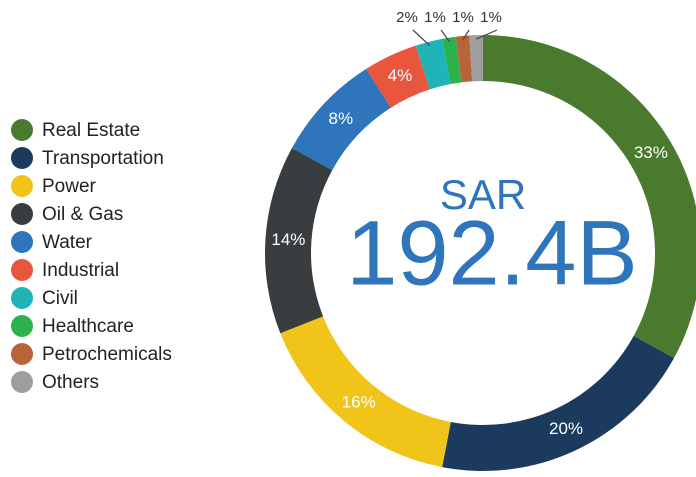 The image size is (696, 477). Describe the element at coordinates (288, 239) in the screenshot. I see `slice-label: 14%` at that location.